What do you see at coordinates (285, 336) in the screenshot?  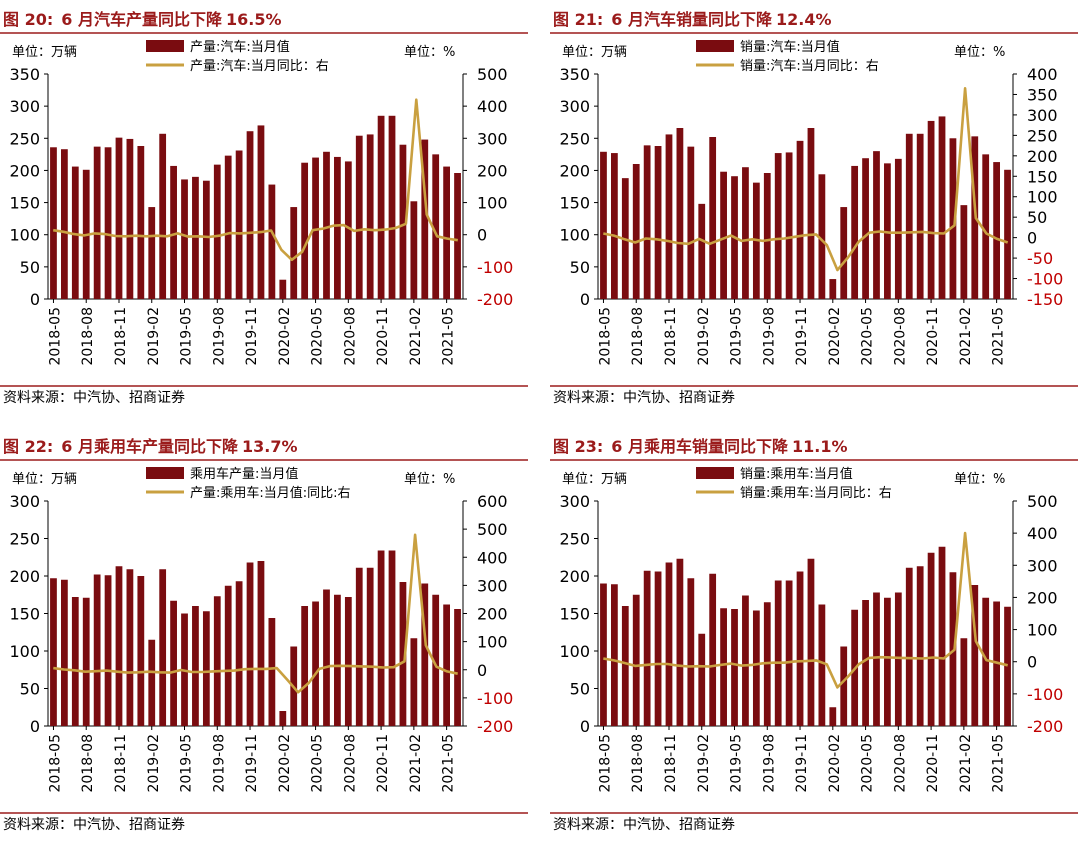 I see `x-tick-label: 2020-02` at bounding box center [285, 336].